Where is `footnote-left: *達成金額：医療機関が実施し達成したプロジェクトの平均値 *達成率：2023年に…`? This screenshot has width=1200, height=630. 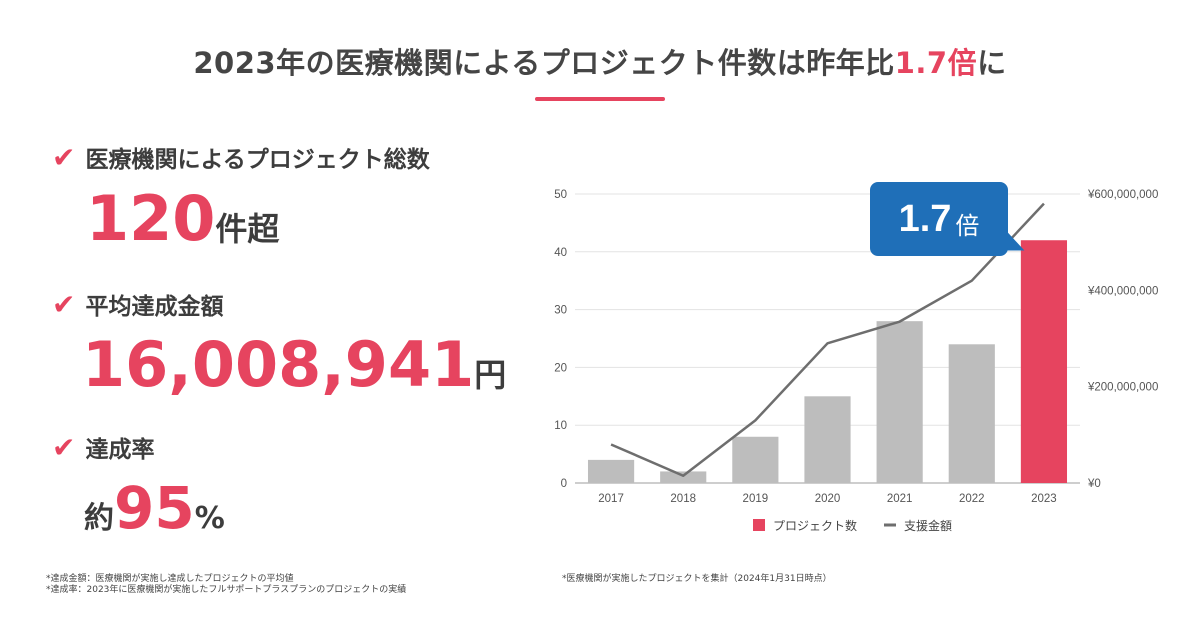 footnote-left: *達成金額：医療機関が実施し達成したプロジェクトの平均値 *達成率：2023年に… is located at coordinates (226, 585).